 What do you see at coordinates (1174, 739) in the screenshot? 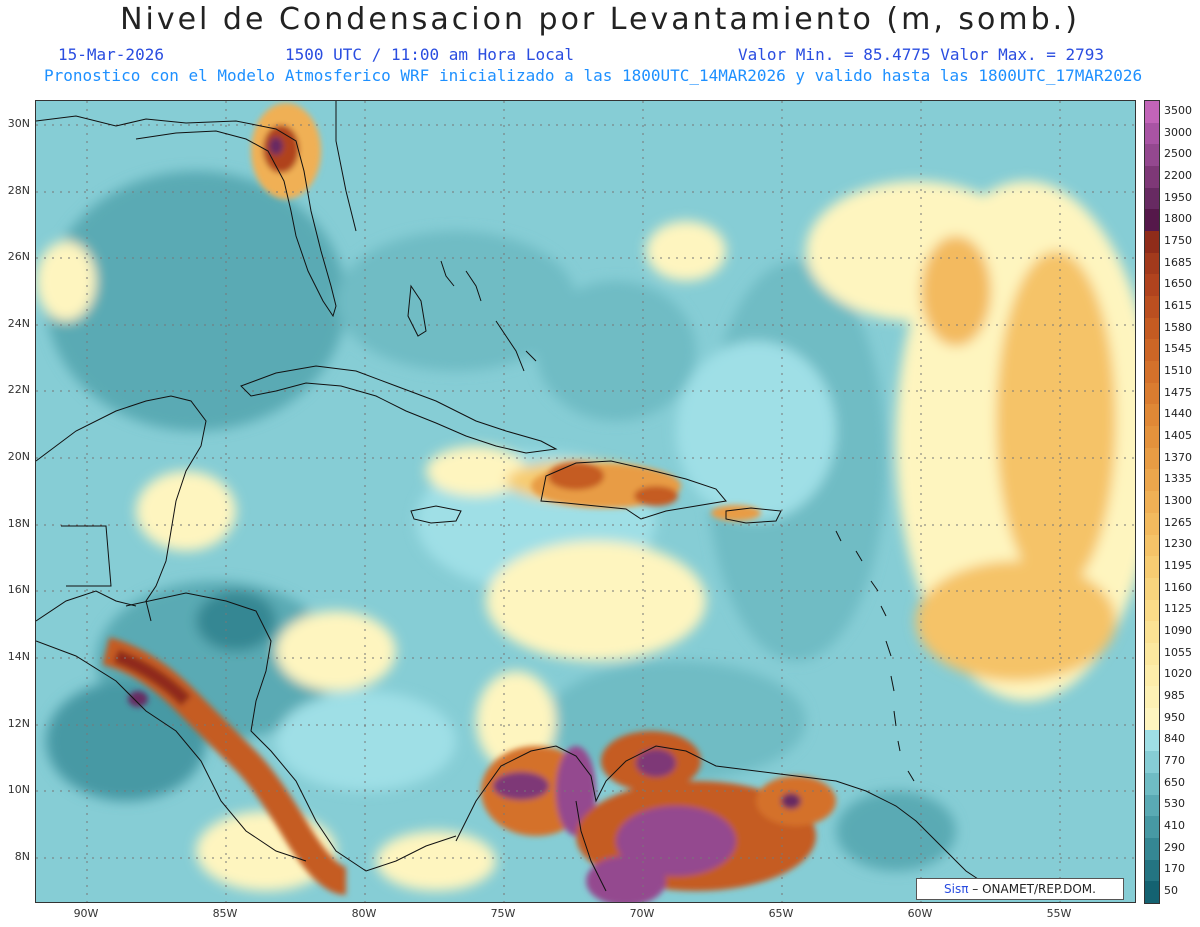
I see `colorbar-label: 840` at bounding box center [1174, 739].